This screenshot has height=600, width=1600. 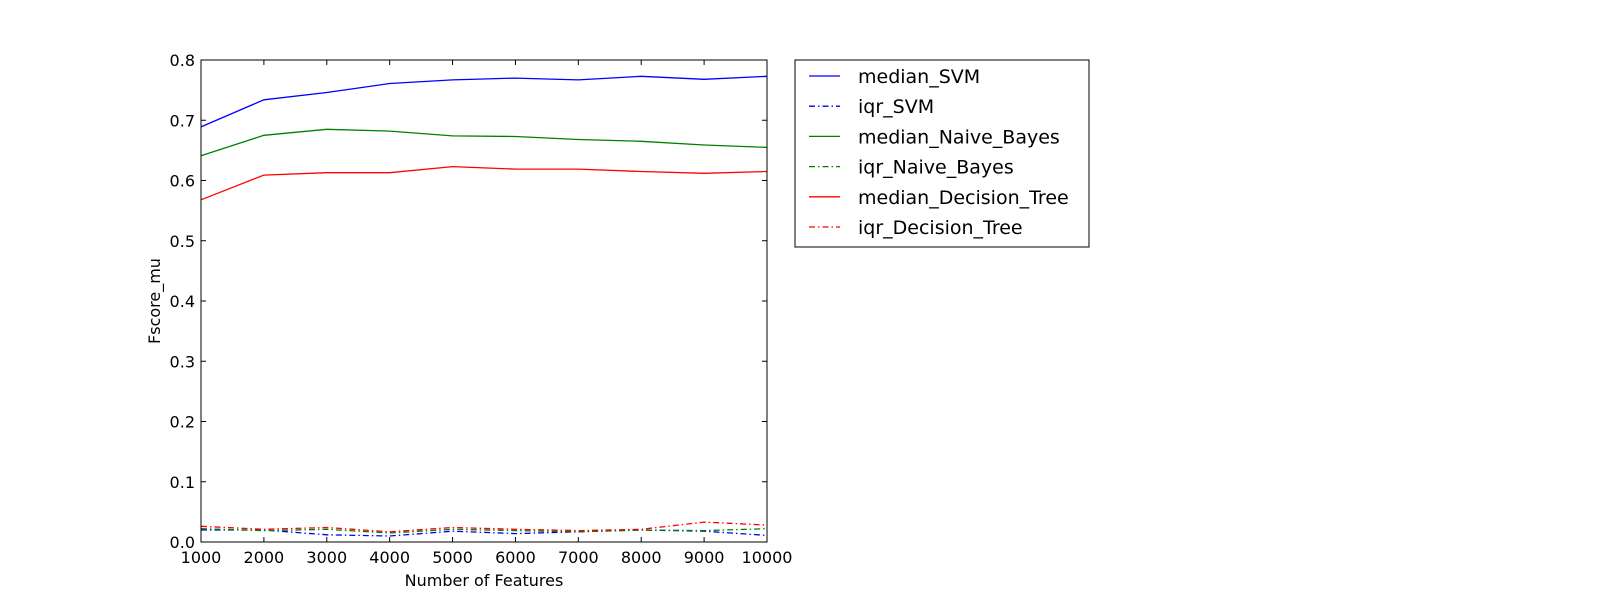 I want to click on x-tick-label: 1000, so click(x=201, y=557).